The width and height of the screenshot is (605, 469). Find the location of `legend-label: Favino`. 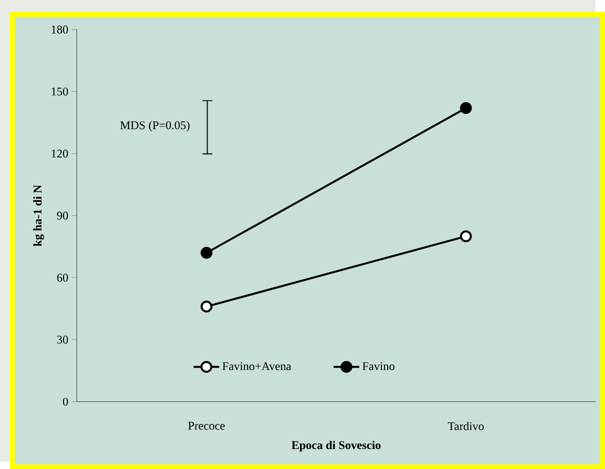

legend-label: Favino is located at coordinates (378, 366).